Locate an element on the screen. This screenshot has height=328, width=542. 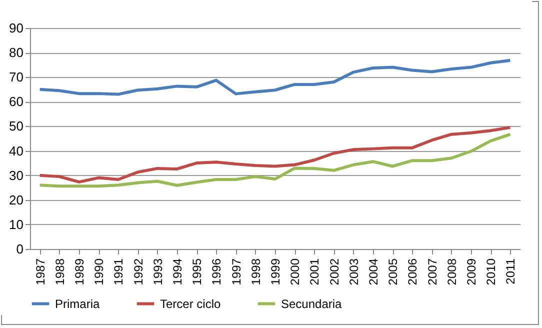
y-tick-label: 50 is located at coordinates (16, 126).